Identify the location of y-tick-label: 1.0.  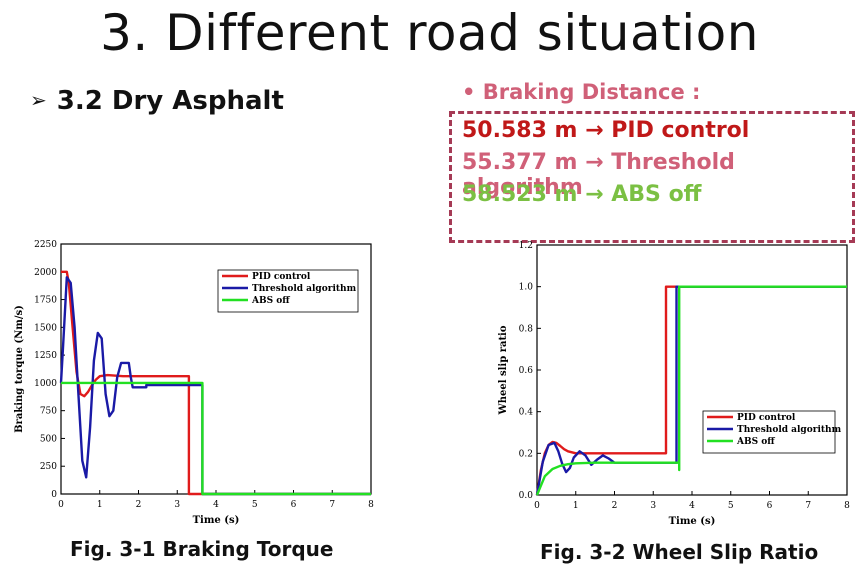
(526, 288).